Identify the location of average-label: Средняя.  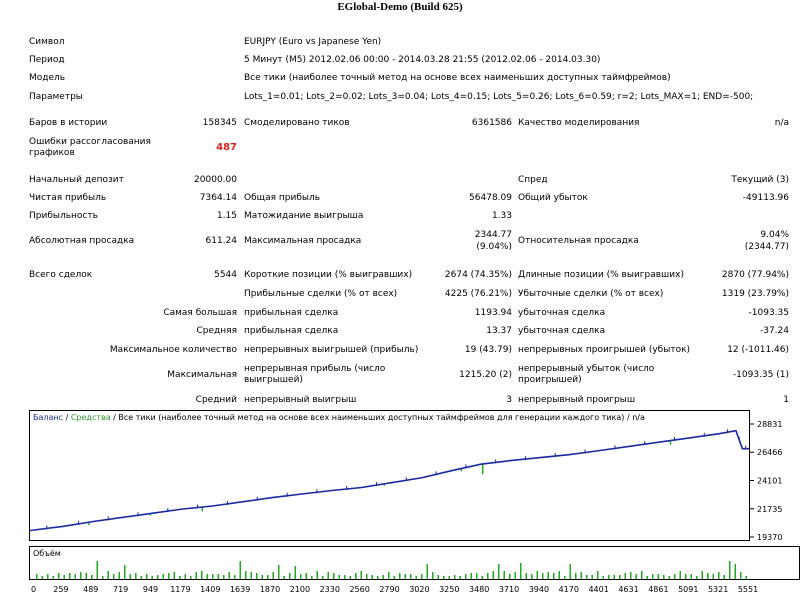
(216, 331).